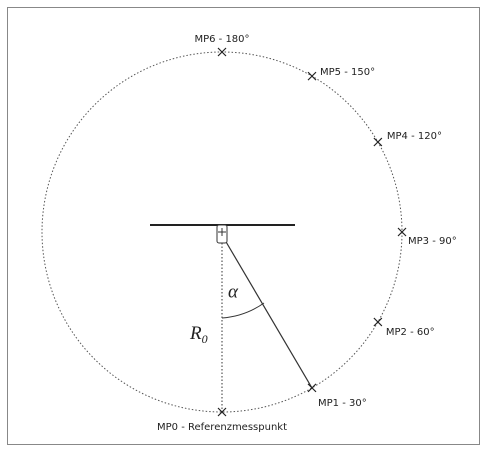  Describe the element at coordinates (267, 311) in the screenshot. I see `angle-line` at that location.